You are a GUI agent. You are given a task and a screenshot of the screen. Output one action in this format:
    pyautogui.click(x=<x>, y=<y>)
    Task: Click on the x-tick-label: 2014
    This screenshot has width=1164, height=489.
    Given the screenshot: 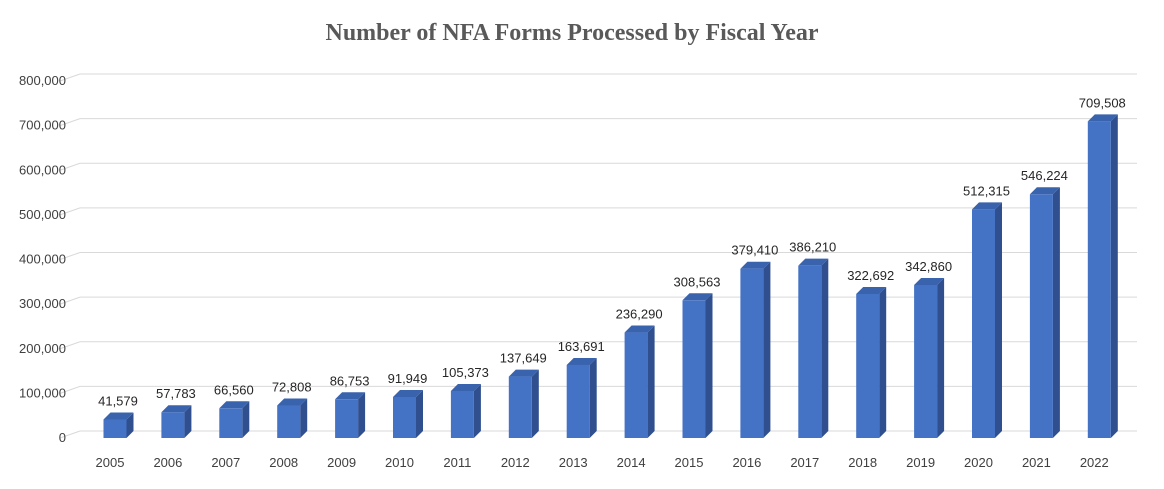 What is the action you would take?
    pyautogui.click(x=631, y=462)
    